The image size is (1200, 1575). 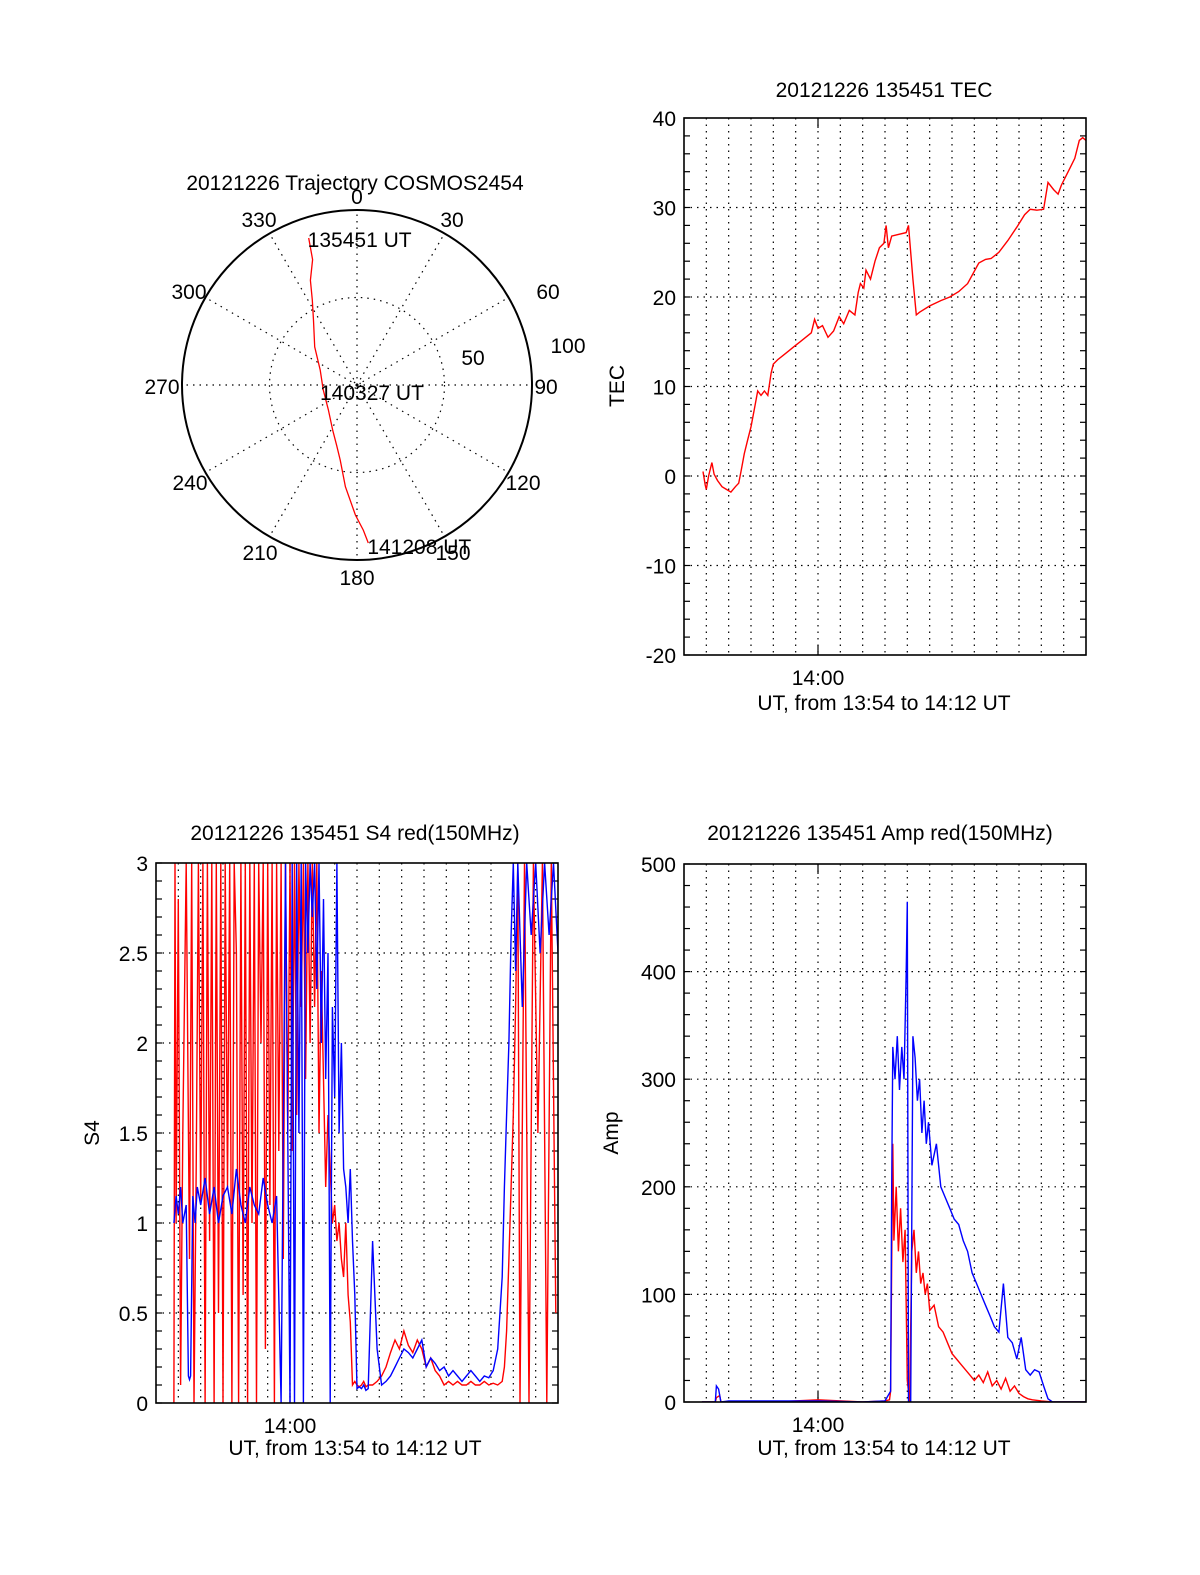 I want to click on polar-grid, so click(x=357, y=385).